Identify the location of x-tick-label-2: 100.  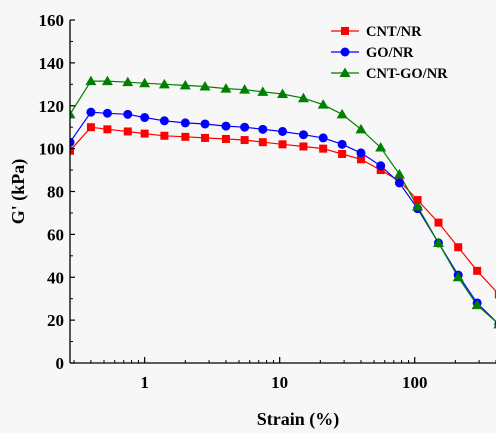
(415, 382).